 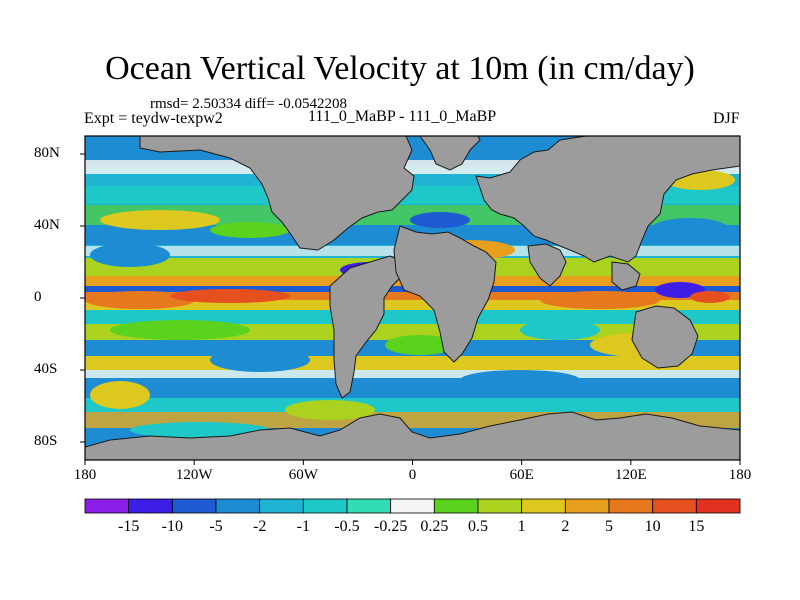 What do you see at coordinates (277, 193) in the screenshot?
I see `land-america-north` at bounding box center [277, 193].